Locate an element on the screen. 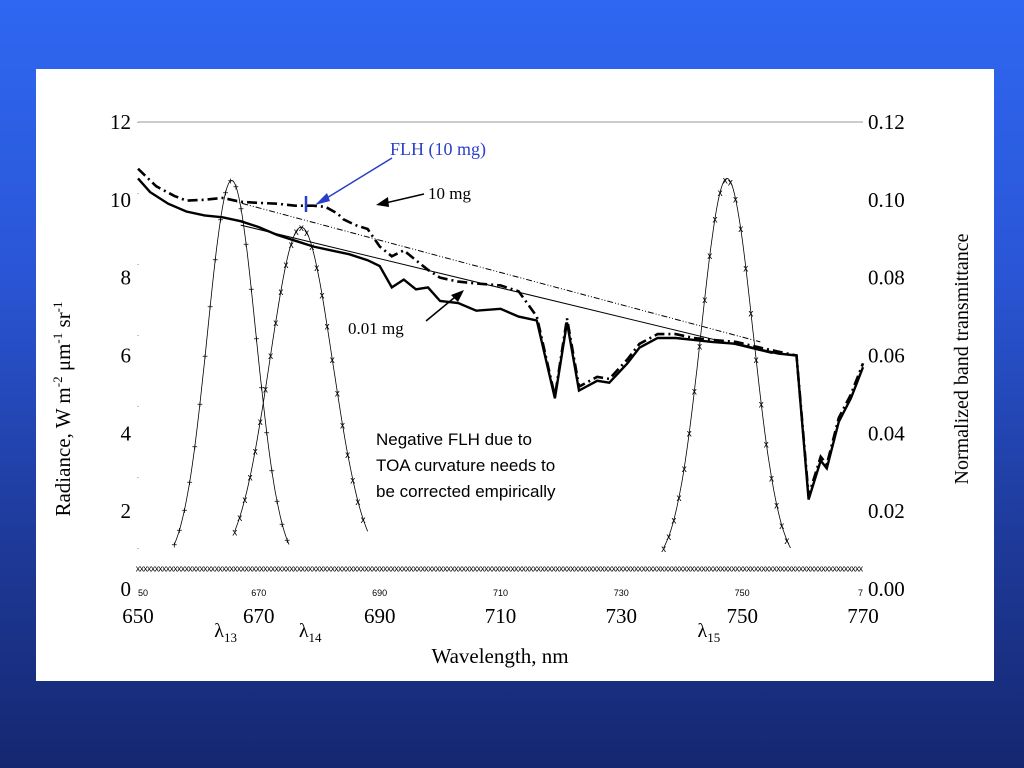 The height and width of the screenshot is (768, 1024). y2-tick-label: 0.10 is located at coordinates (886, 200).